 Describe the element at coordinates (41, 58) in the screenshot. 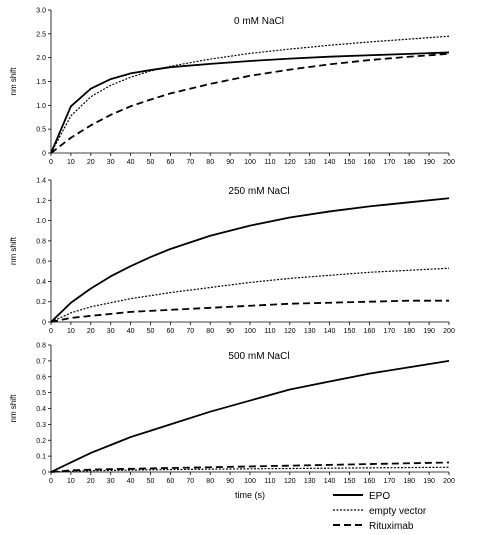

I see `y-tick-label: 2.0` at that location.